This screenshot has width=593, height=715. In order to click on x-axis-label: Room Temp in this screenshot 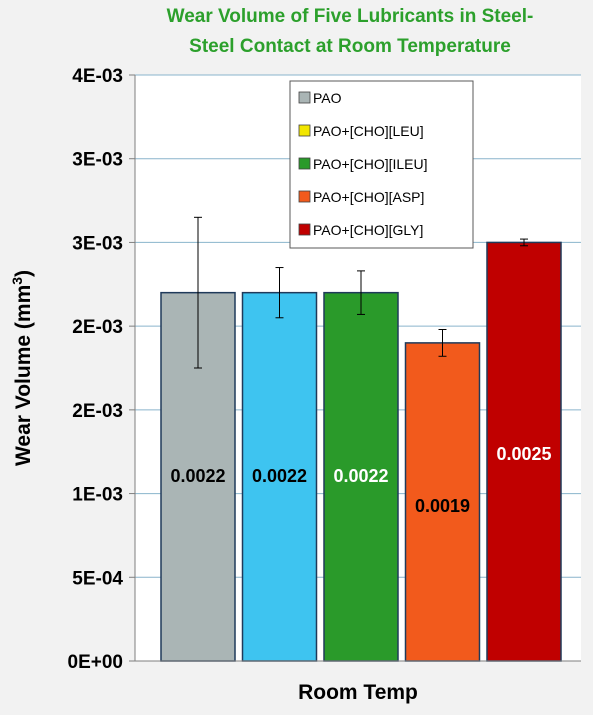, I will do `click(358, 692)`.